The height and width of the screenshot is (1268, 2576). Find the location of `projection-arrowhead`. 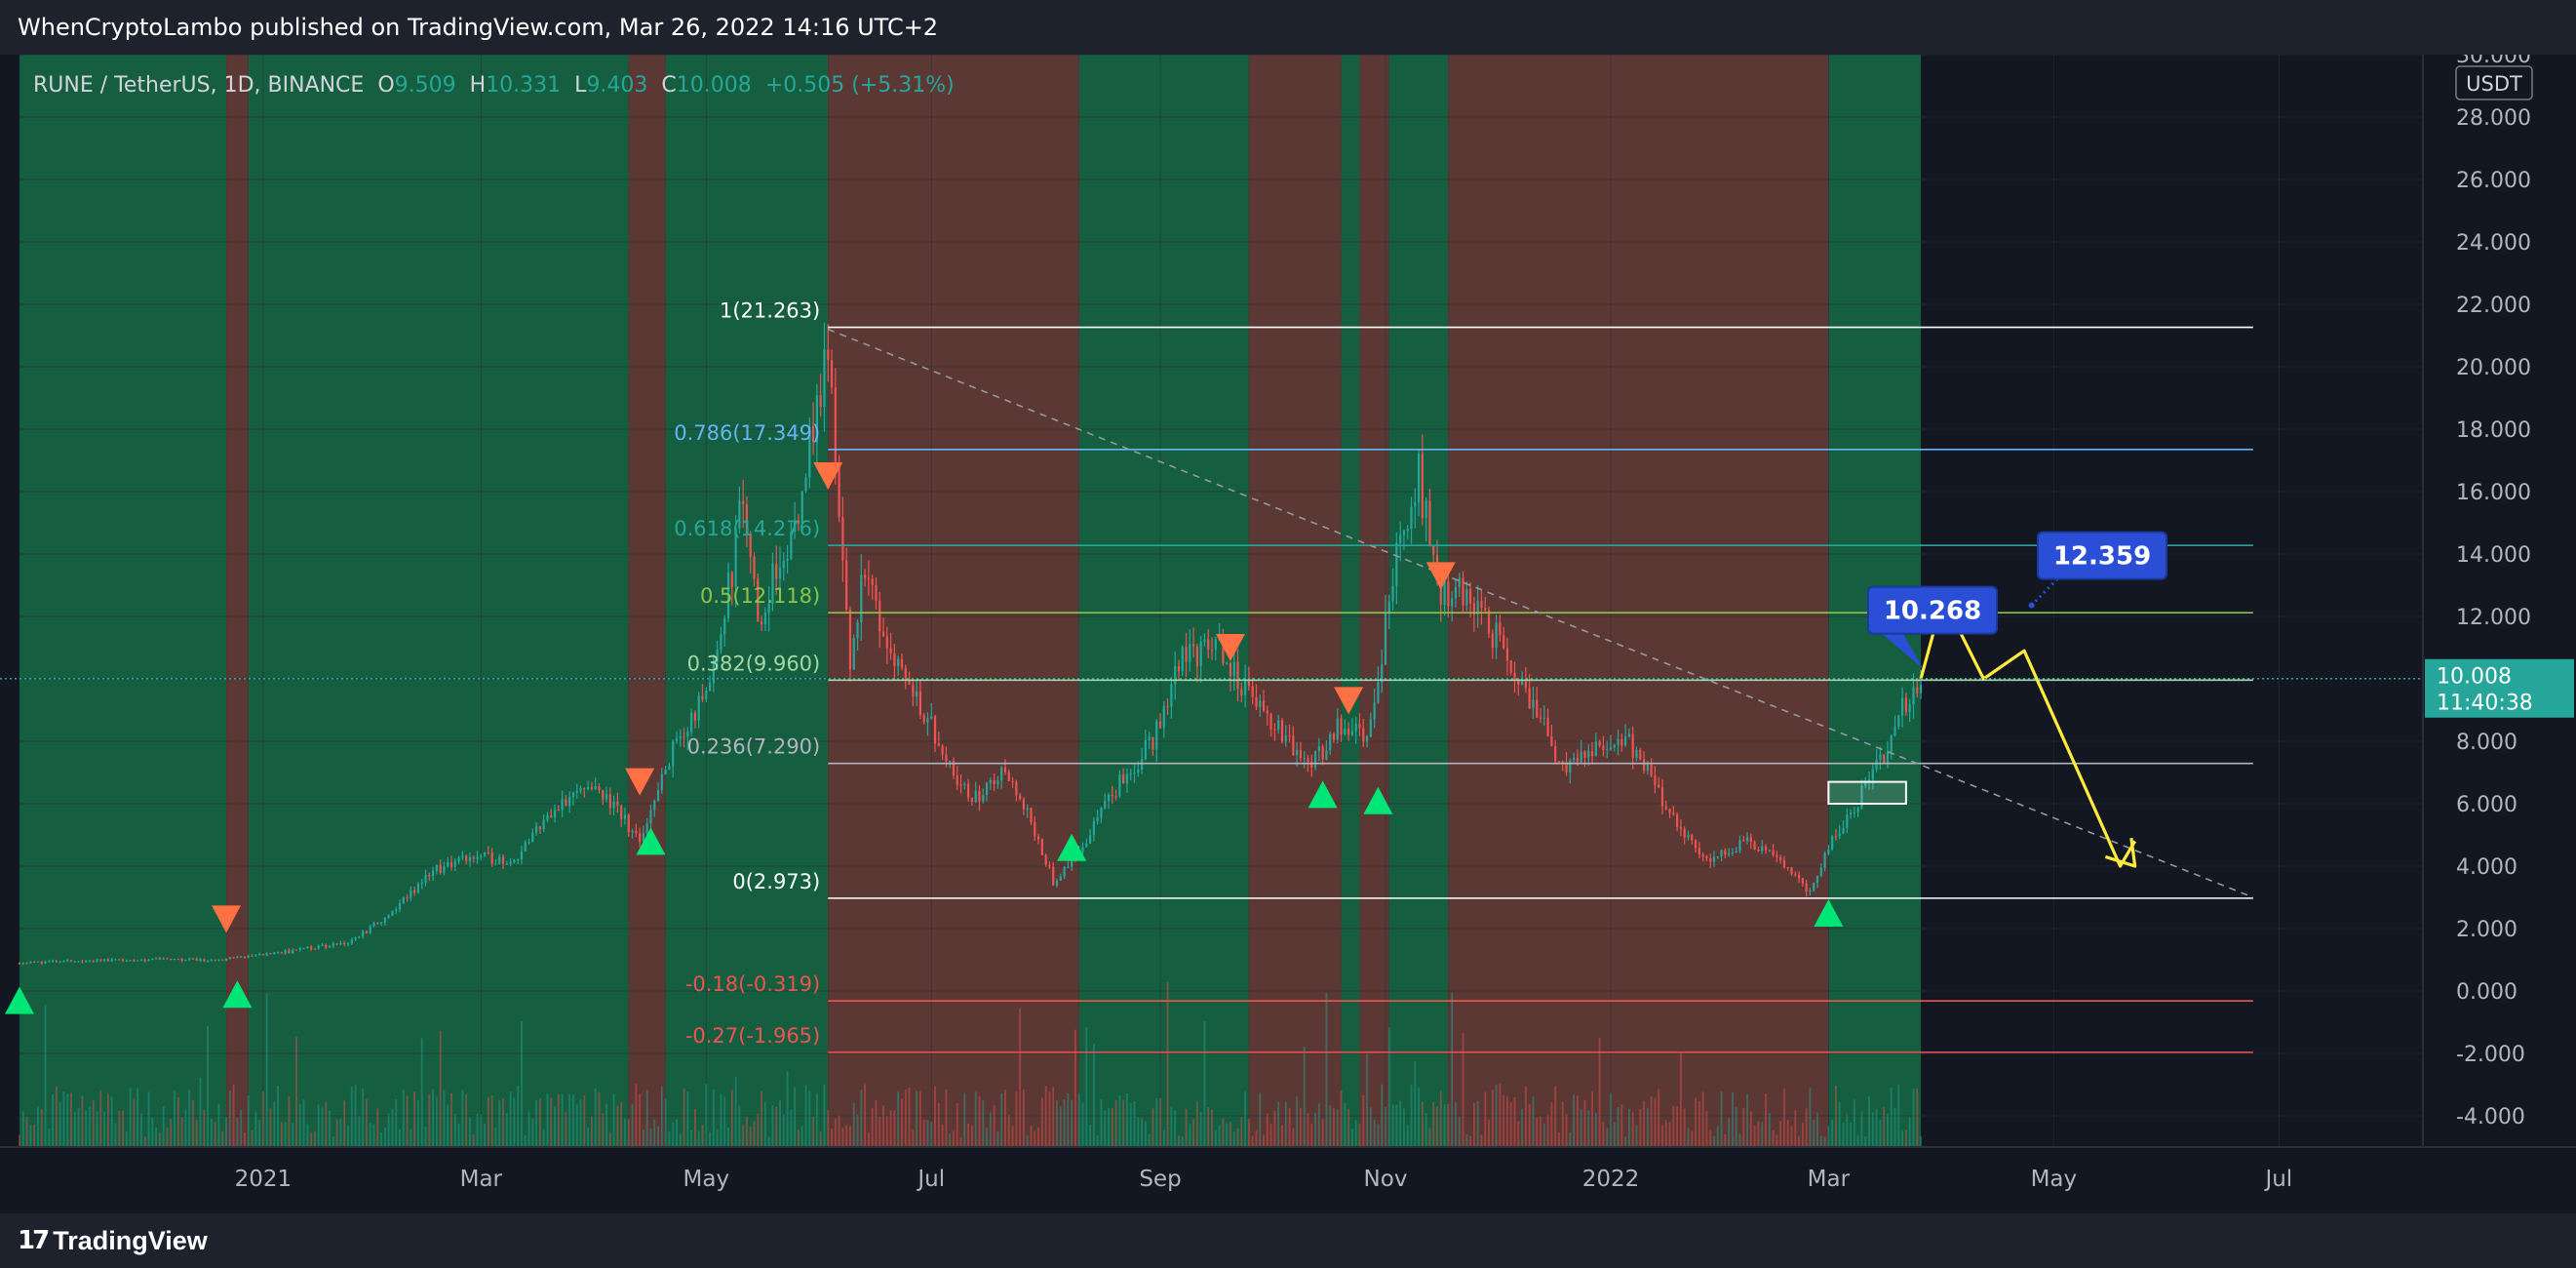

projection-arrowhead is located at coordinates (2120, 852).